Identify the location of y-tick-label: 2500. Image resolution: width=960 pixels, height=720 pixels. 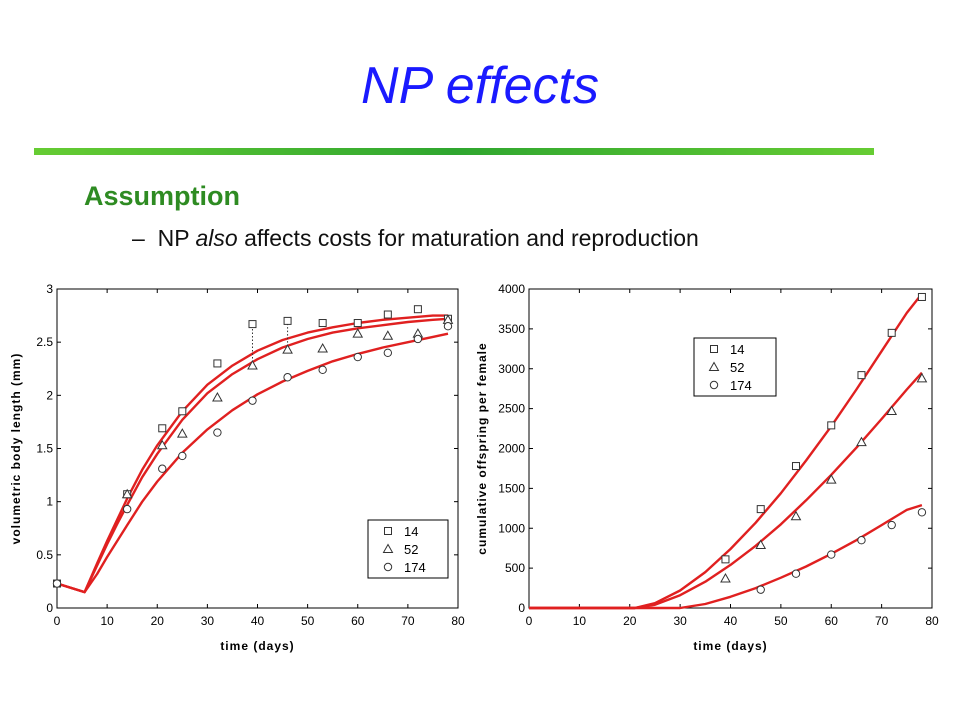
(511, 409).